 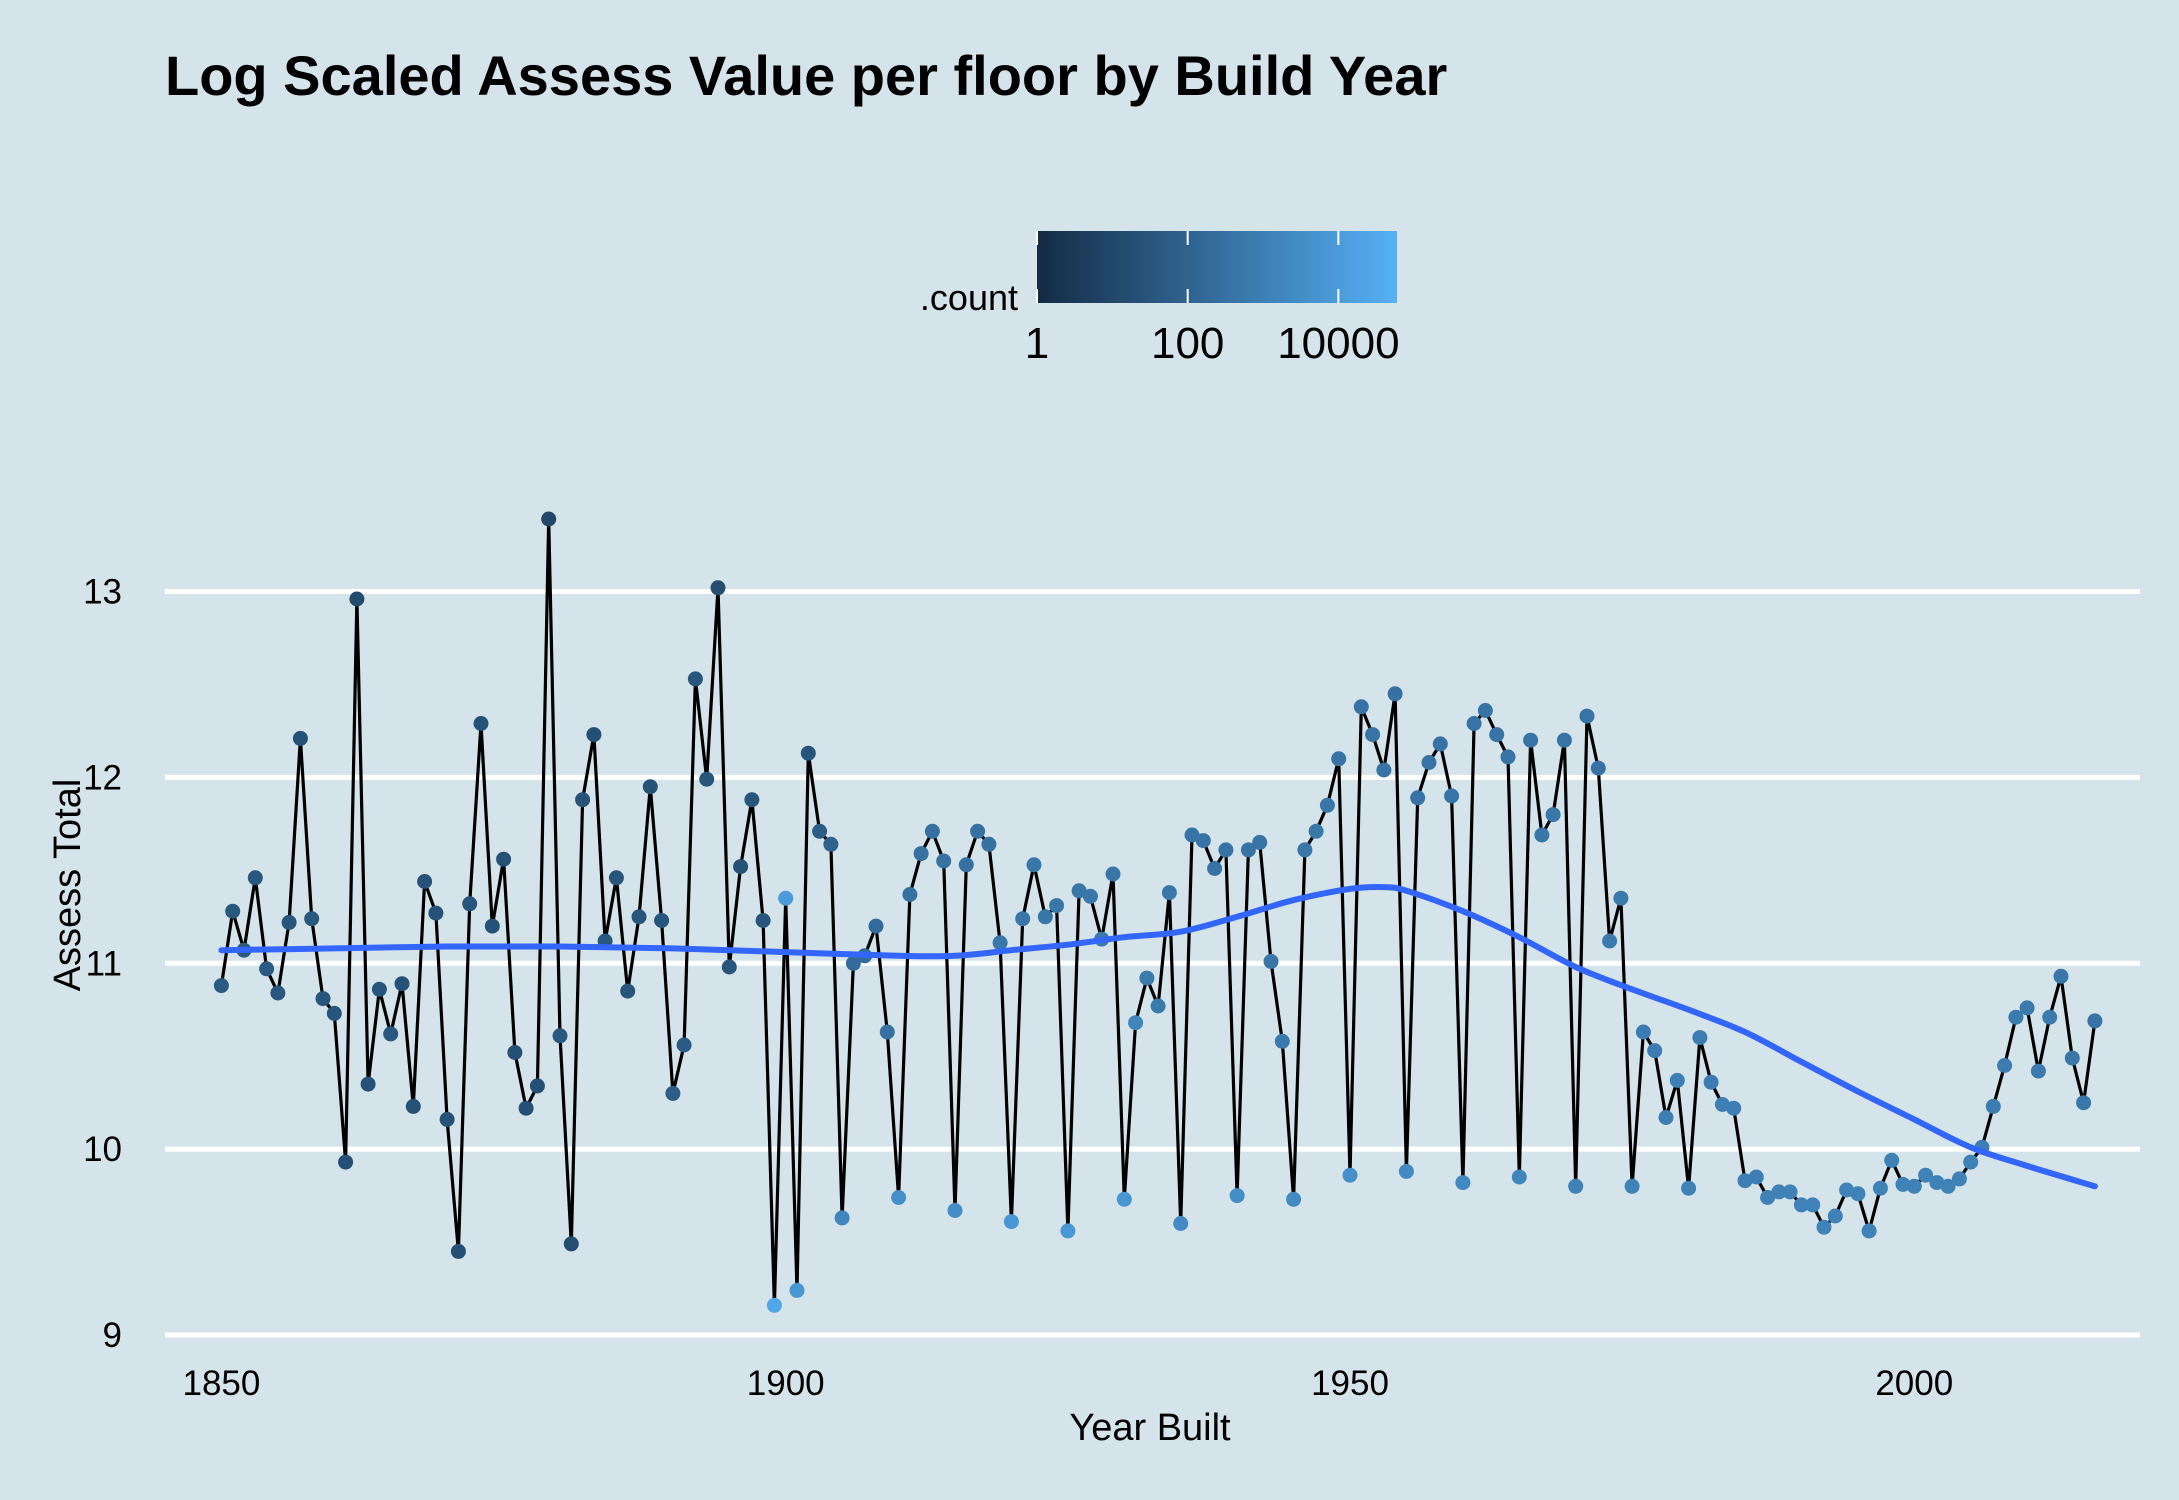 I want to click on data-point-1915, so click(x=955, y=1210).